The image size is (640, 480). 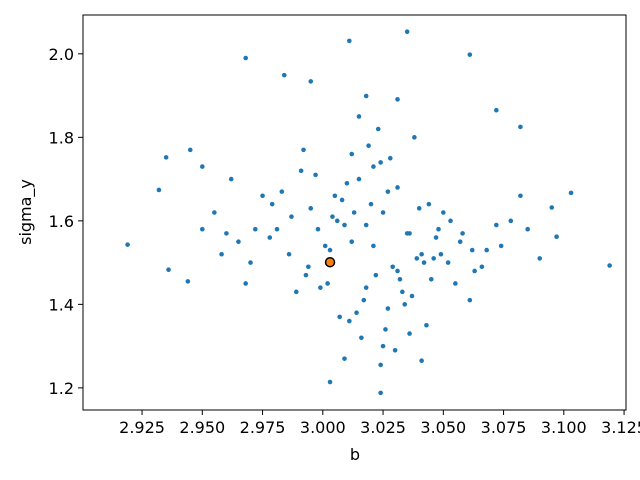 I want to click on y-tick-label: 1.6, so click(x=61, y=221).